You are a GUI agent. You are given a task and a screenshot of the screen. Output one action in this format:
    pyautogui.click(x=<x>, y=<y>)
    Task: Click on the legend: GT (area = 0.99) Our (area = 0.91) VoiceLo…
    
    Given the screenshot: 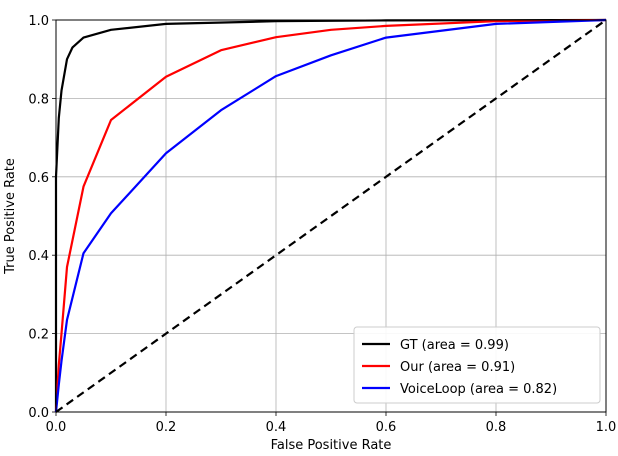 What is the action you would take?
    pyautogui.click(x=477, y=365)
    